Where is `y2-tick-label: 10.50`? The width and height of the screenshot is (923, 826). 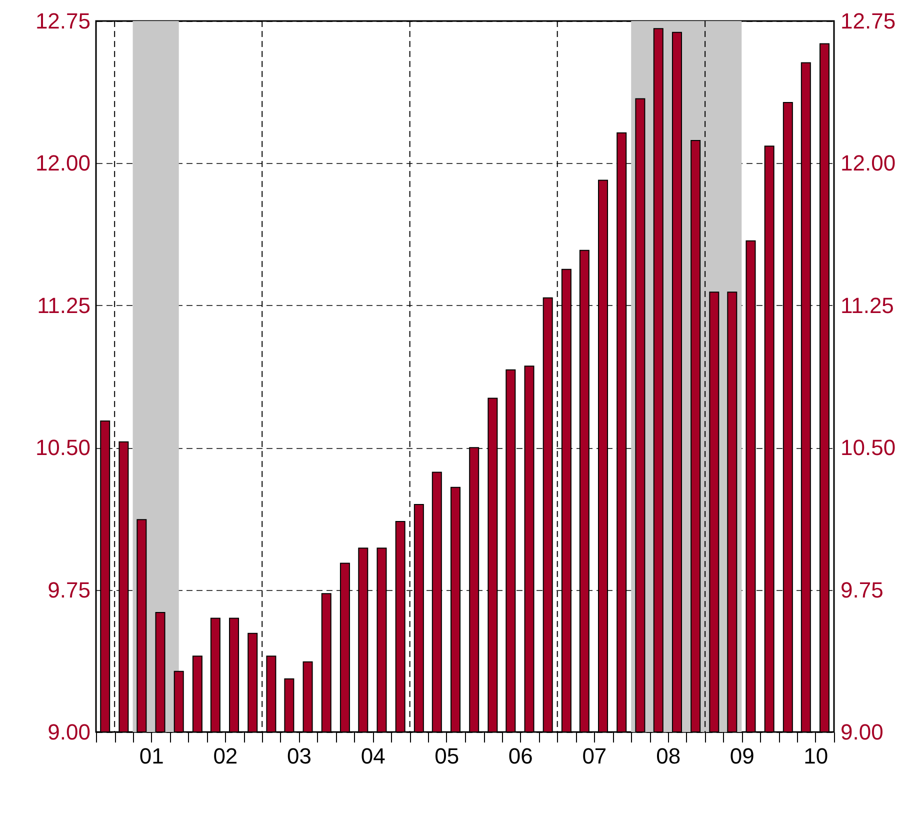 y2-tick-label: 10.50 is located at coordinates (868, 447).